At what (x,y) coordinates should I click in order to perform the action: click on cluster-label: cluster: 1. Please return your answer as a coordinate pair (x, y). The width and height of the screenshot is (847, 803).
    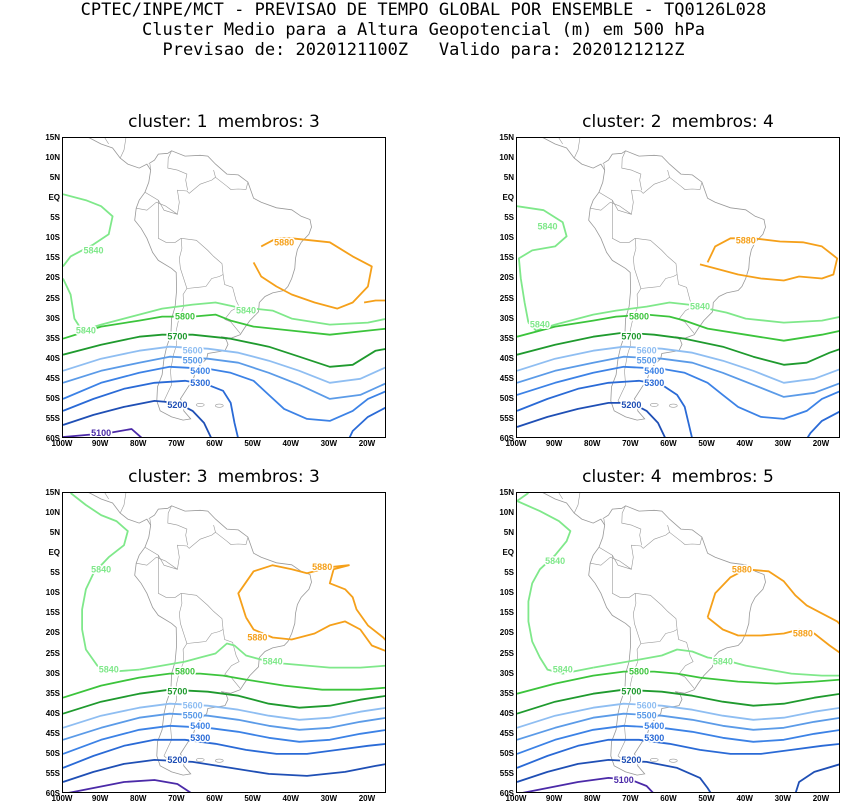
    Looking at the image, I should click on (168, 122).